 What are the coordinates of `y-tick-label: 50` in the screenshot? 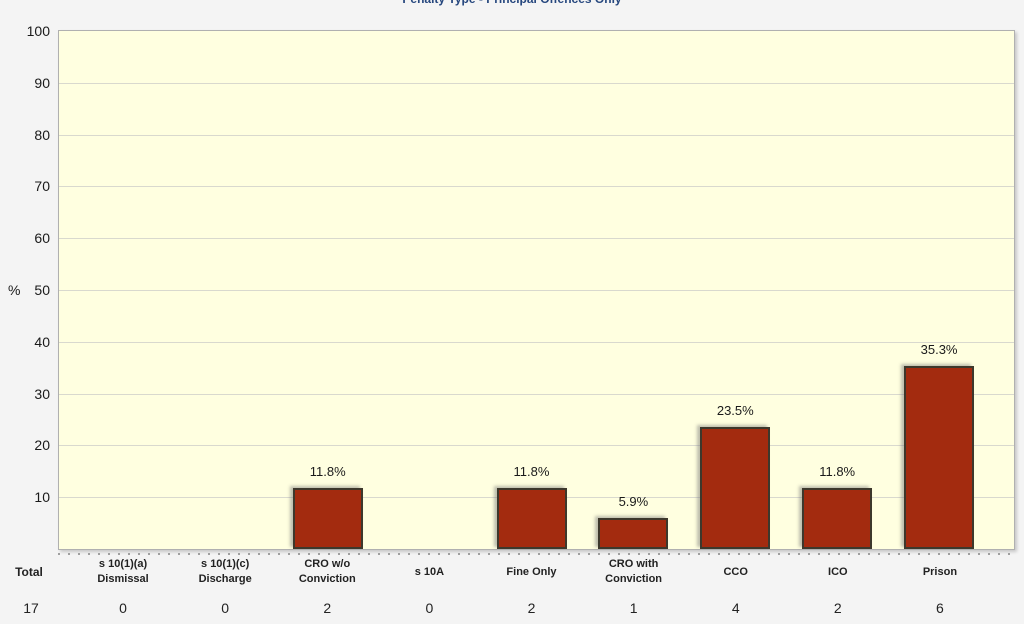 It's located at (42, 290).